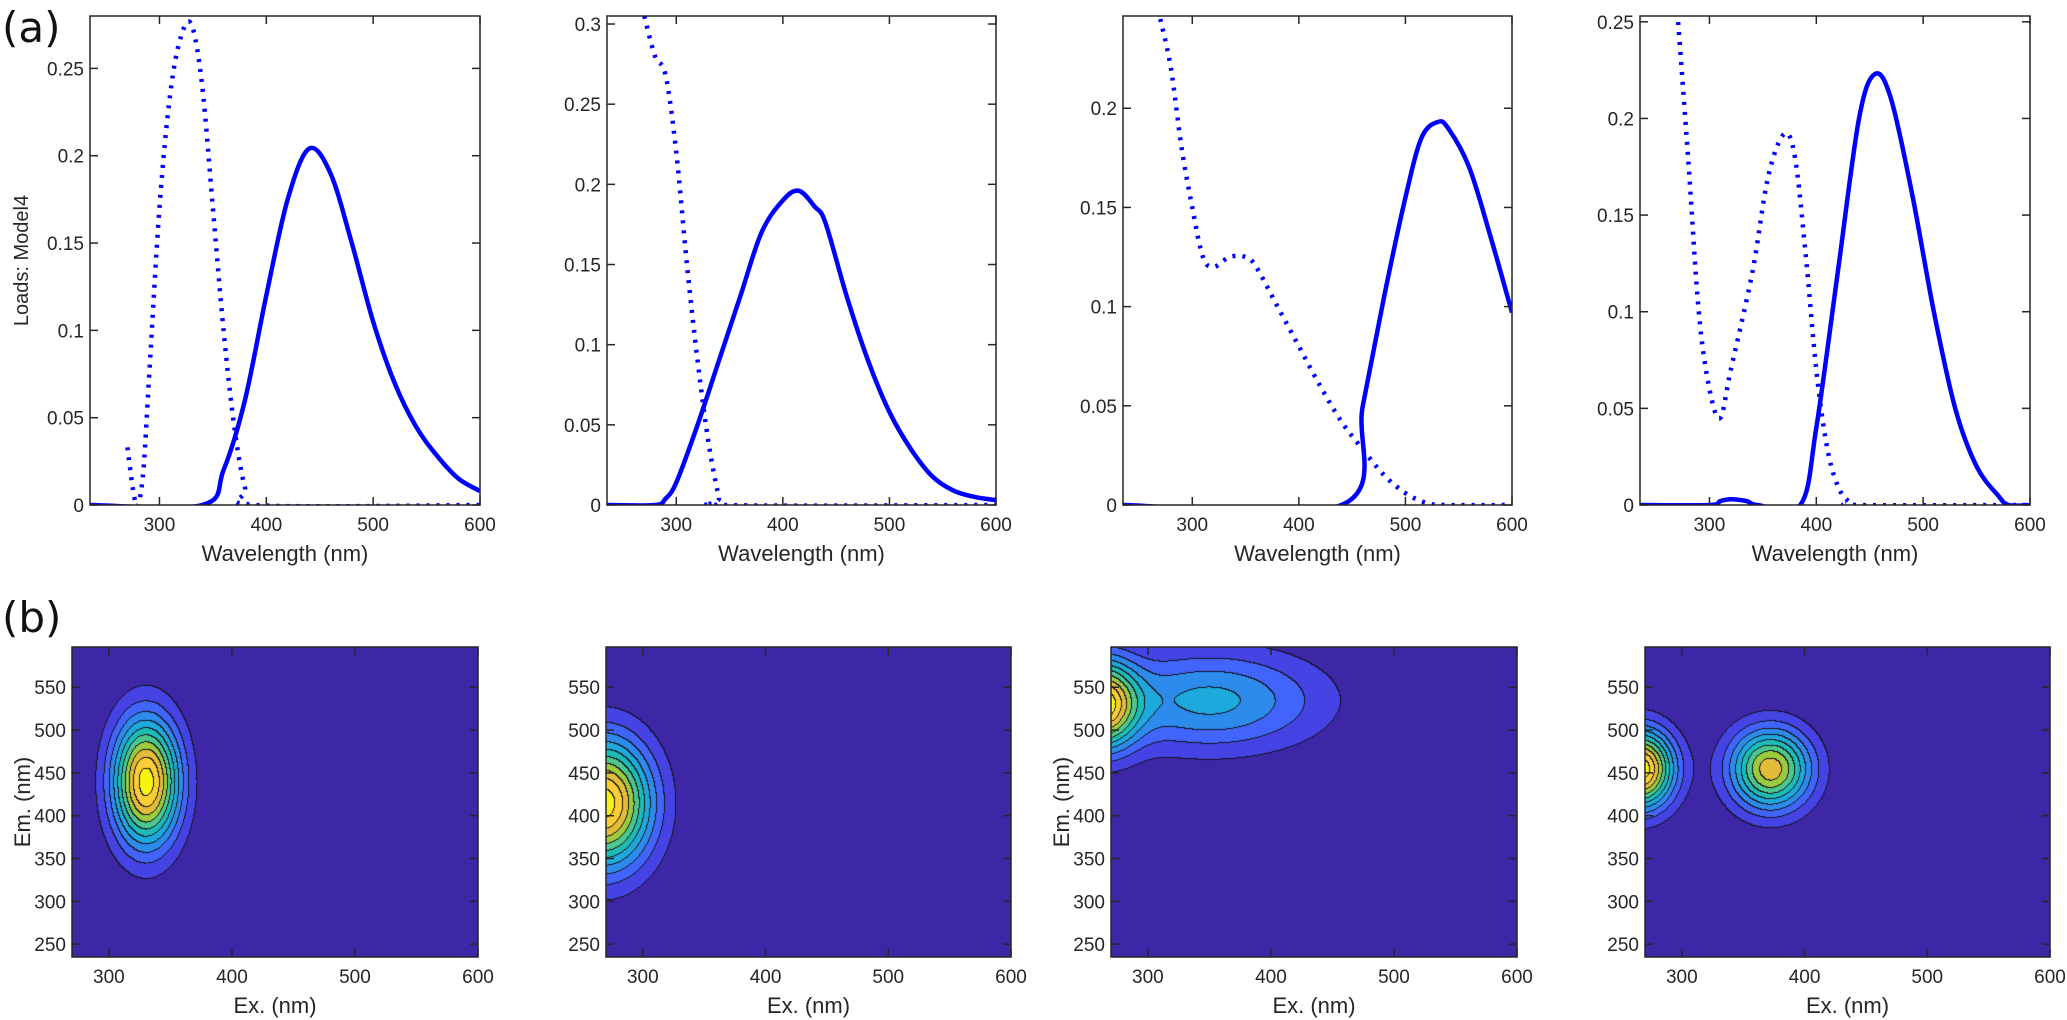 Image resolution: width=2067 pixels, height=1020 pixels. I want to click on y-tick-label: 0.1, so click(1104, 308).